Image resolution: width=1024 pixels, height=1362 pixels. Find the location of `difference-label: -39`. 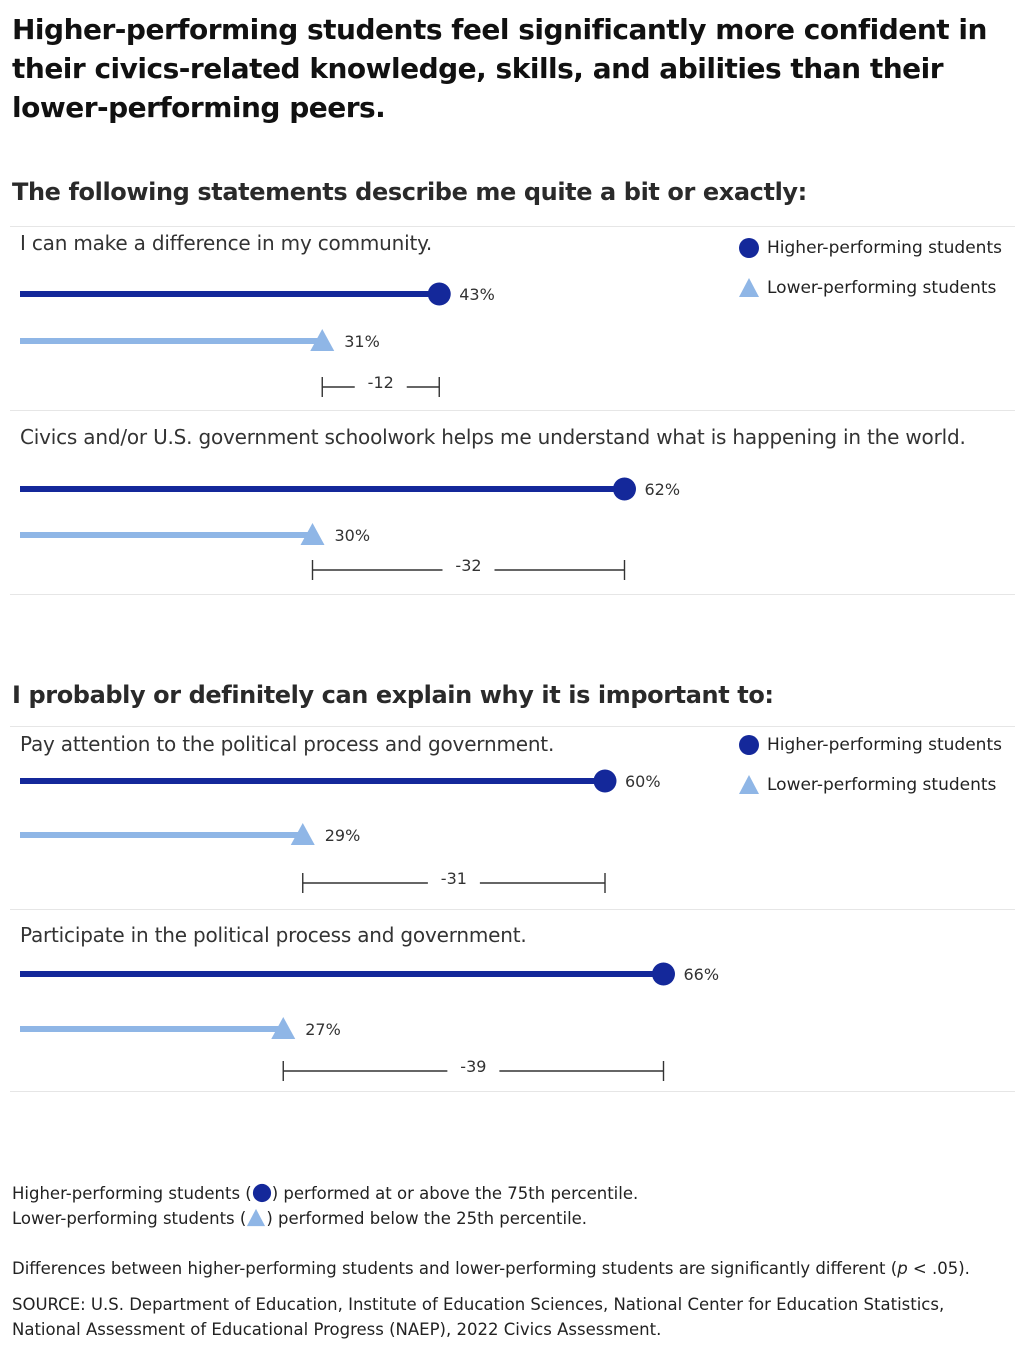

difference-label: -39 is located at coordinates (473, 1066).